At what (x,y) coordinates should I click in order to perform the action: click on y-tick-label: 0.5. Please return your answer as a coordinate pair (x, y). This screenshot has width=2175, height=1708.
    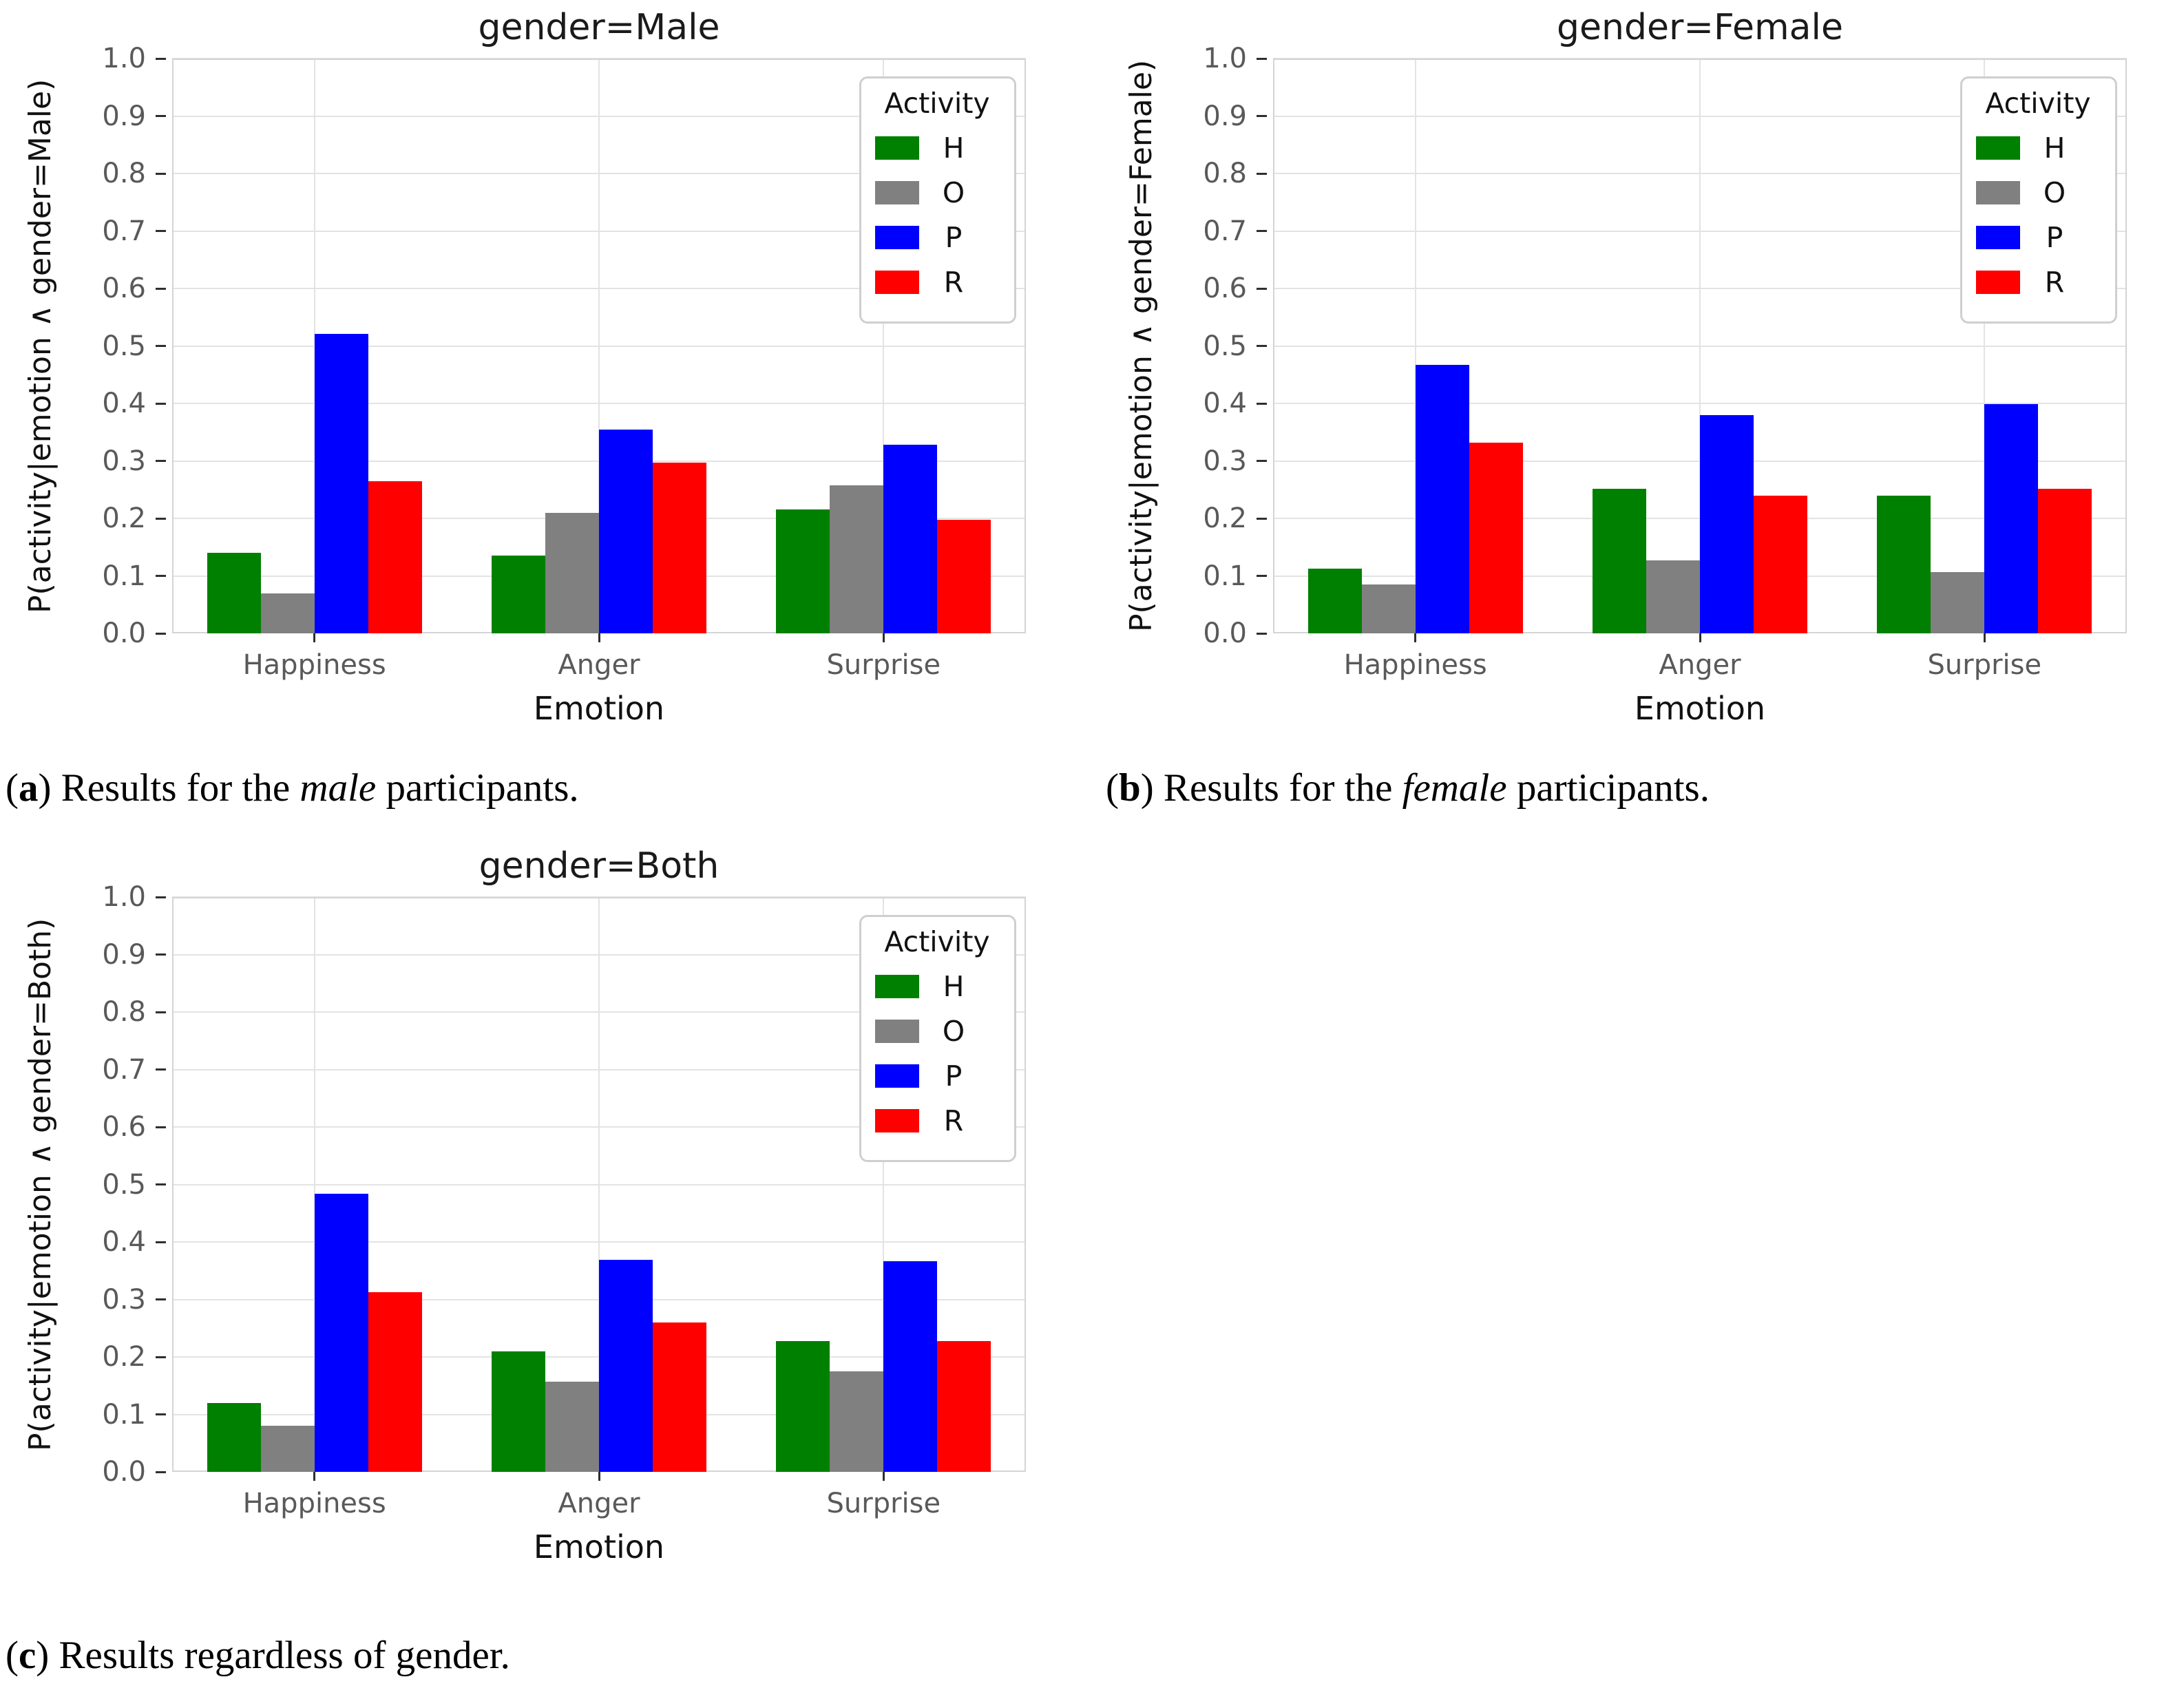
    Looking at the image, I should click on (1225, 346).